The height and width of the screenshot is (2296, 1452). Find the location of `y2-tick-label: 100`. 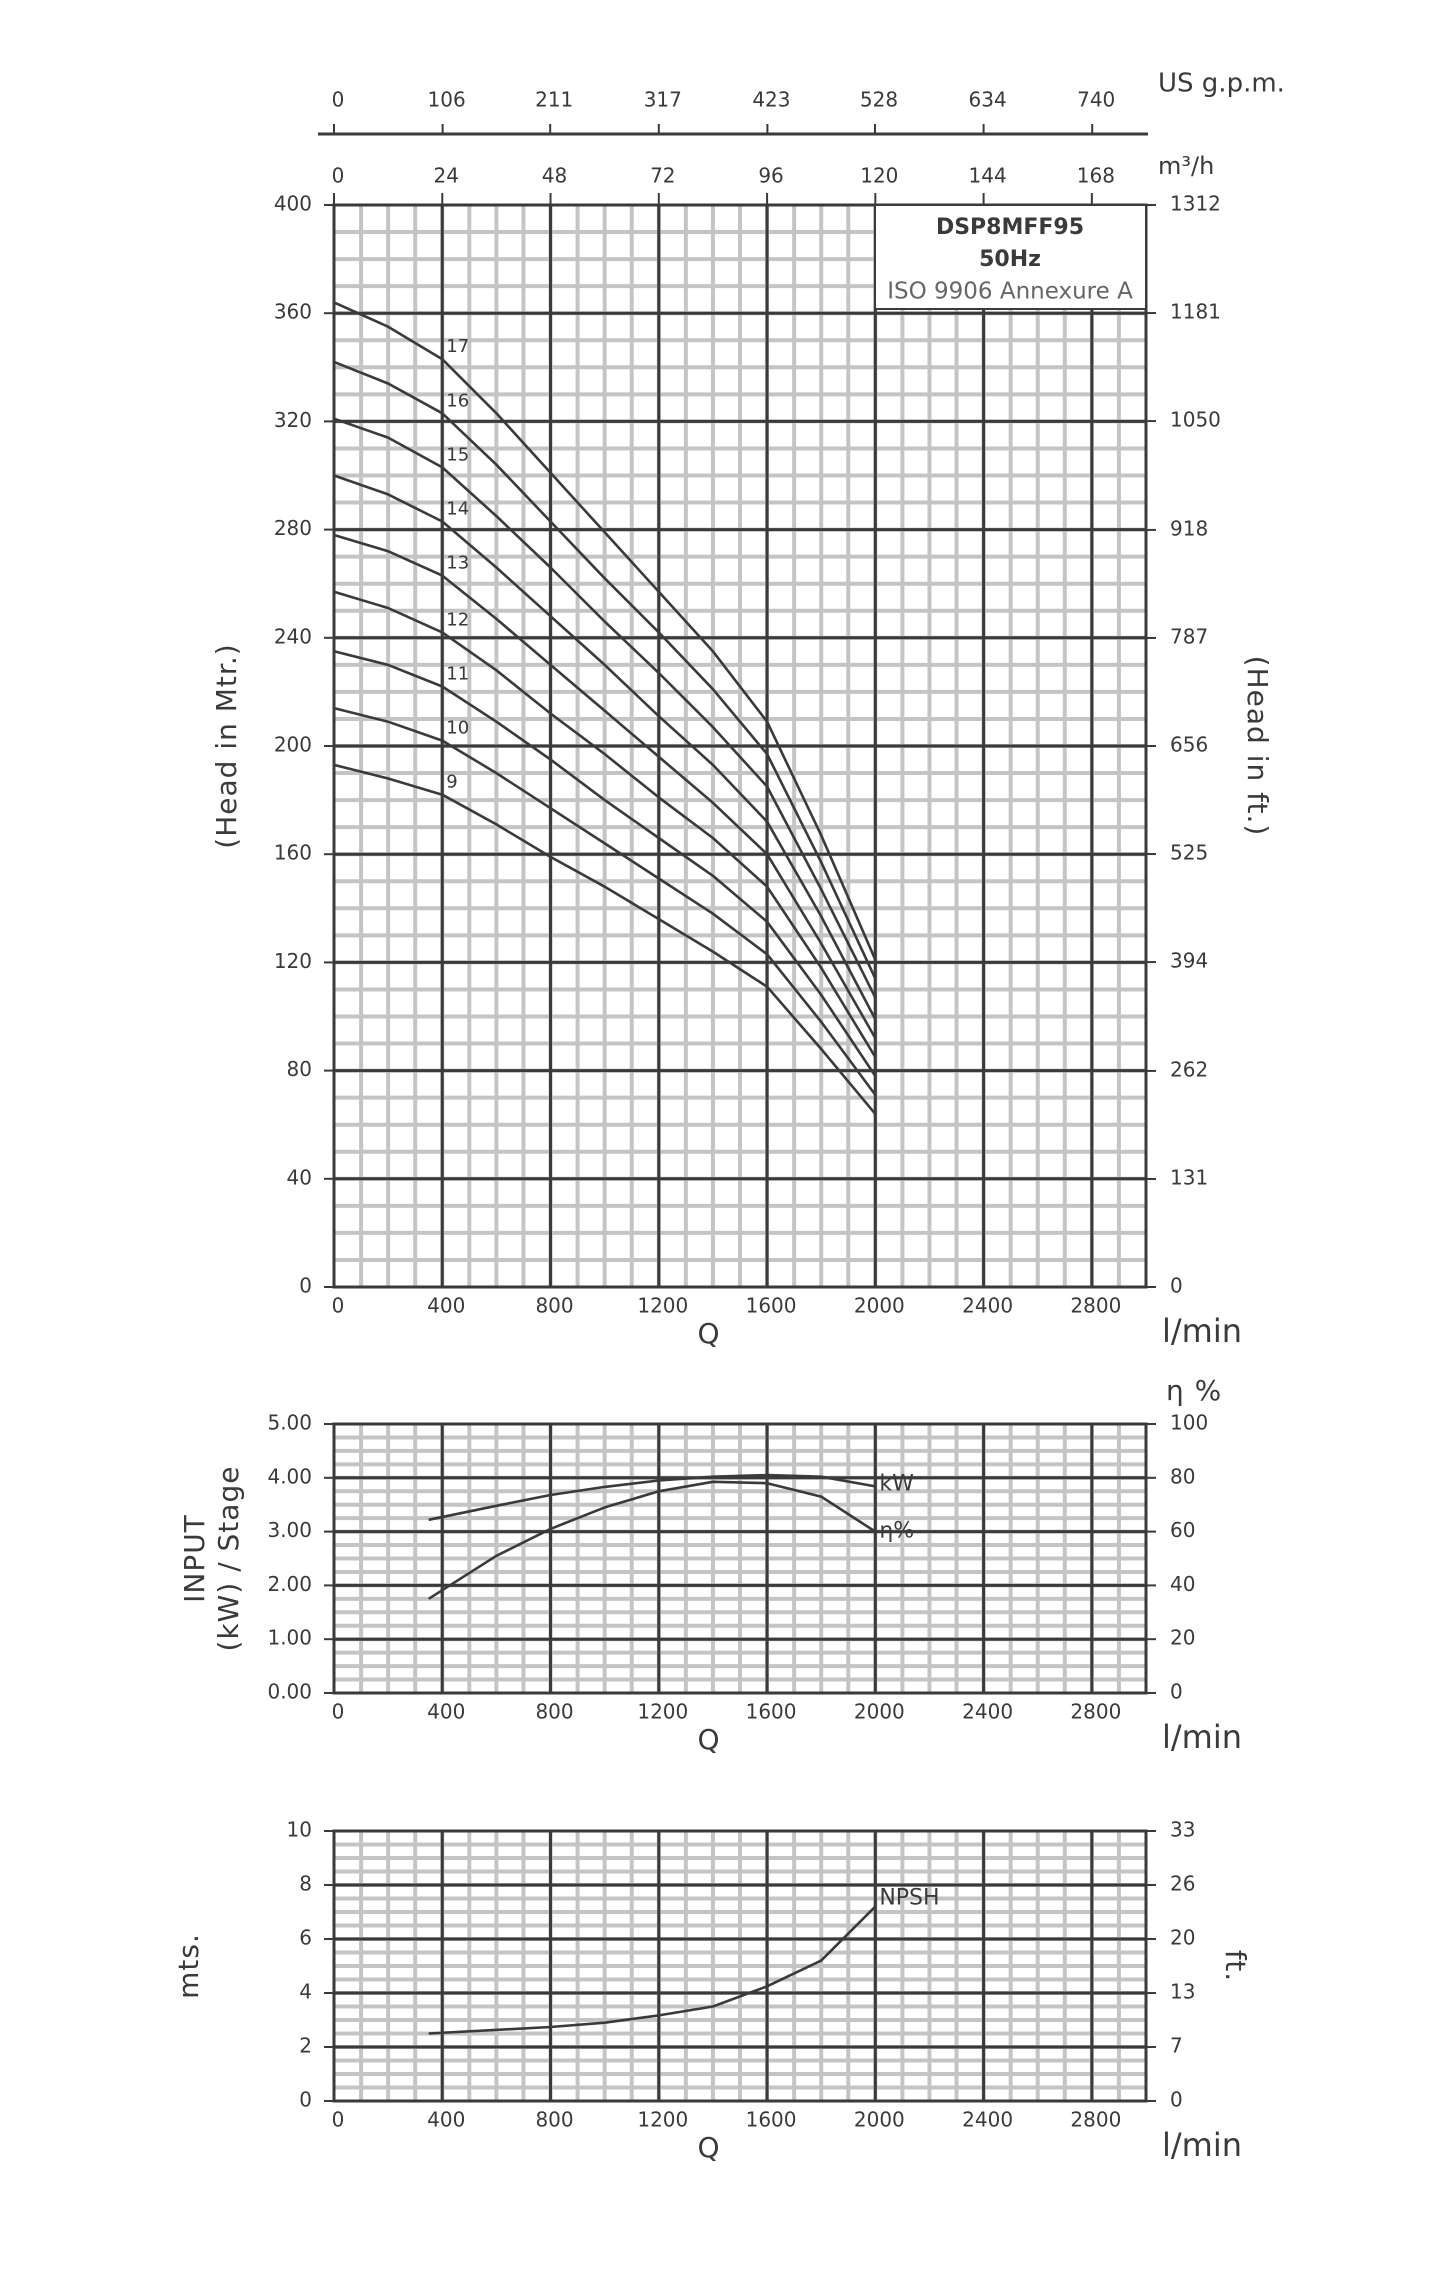

y2-tick-label: 100 is located at coordinates (1189, 1423).